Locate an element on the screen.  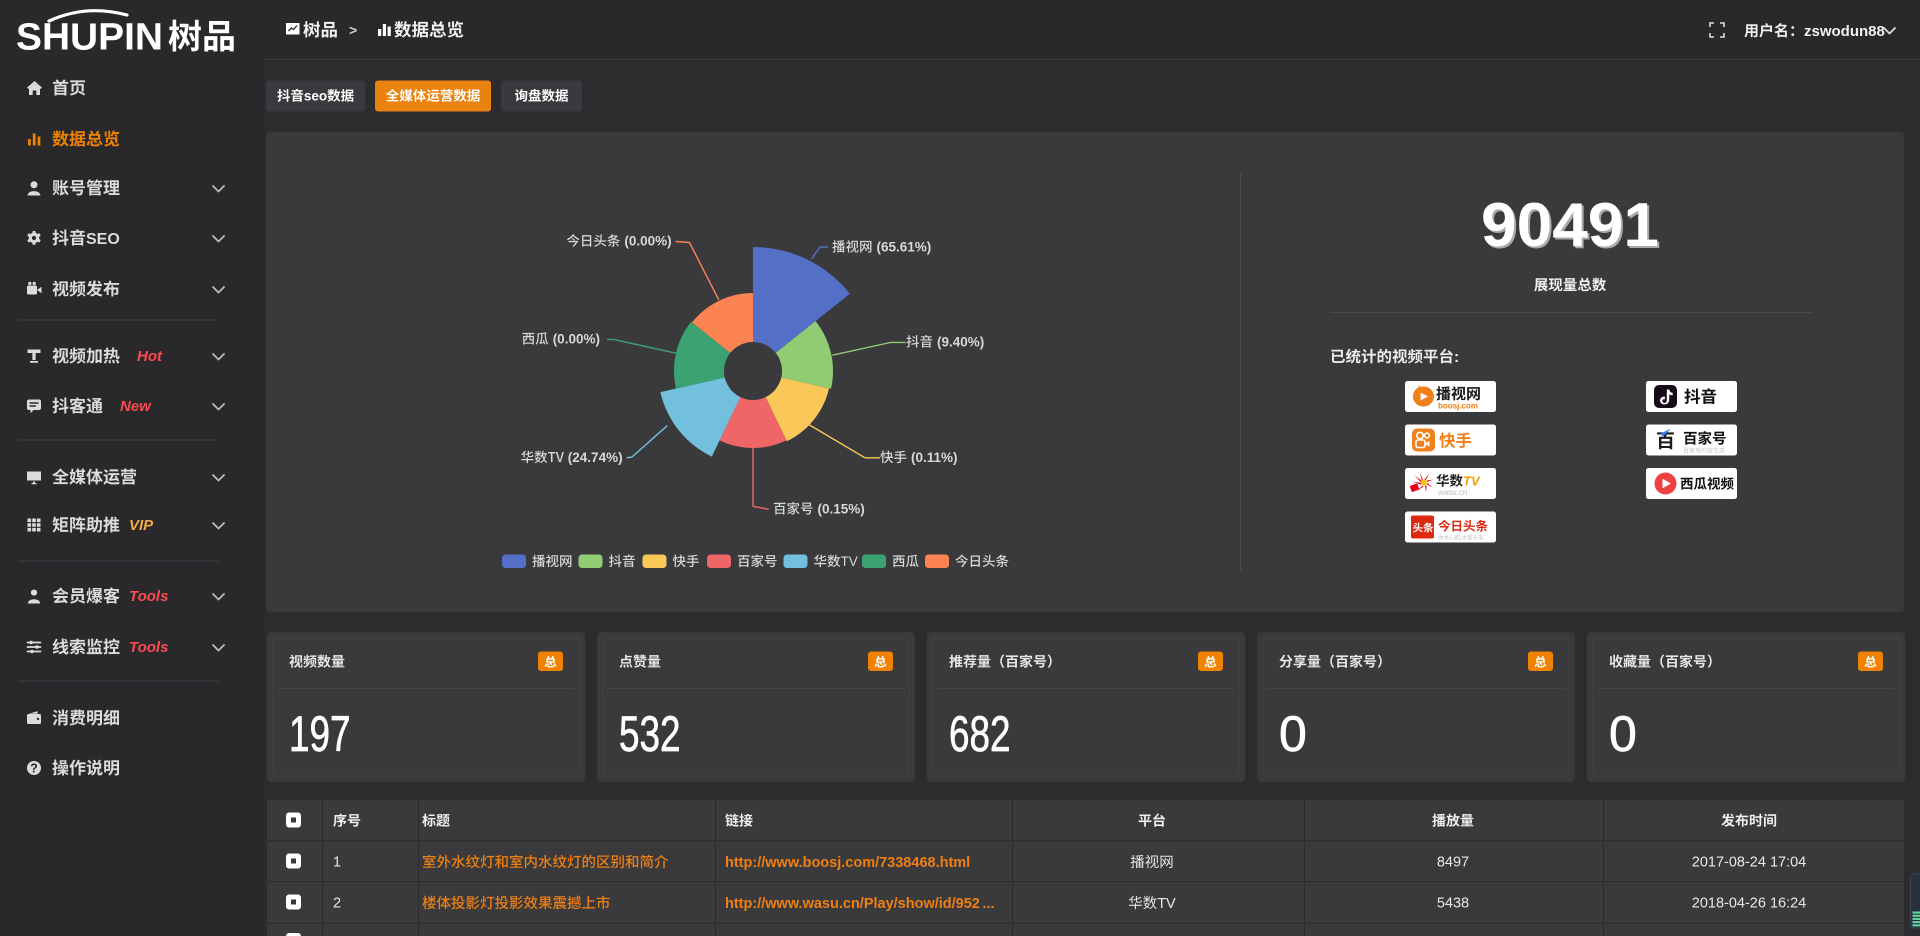
svg-text: VIP is located at coordinates (141, 525).